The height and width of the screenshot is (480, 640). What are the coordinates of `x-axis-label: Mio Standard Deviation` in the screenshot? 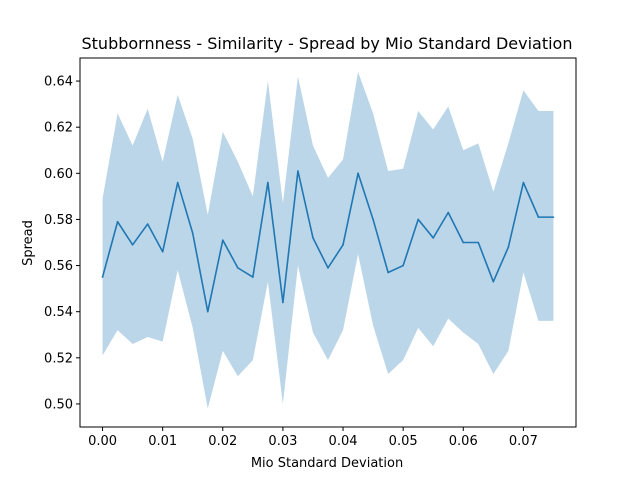 It's located at (327, 463).